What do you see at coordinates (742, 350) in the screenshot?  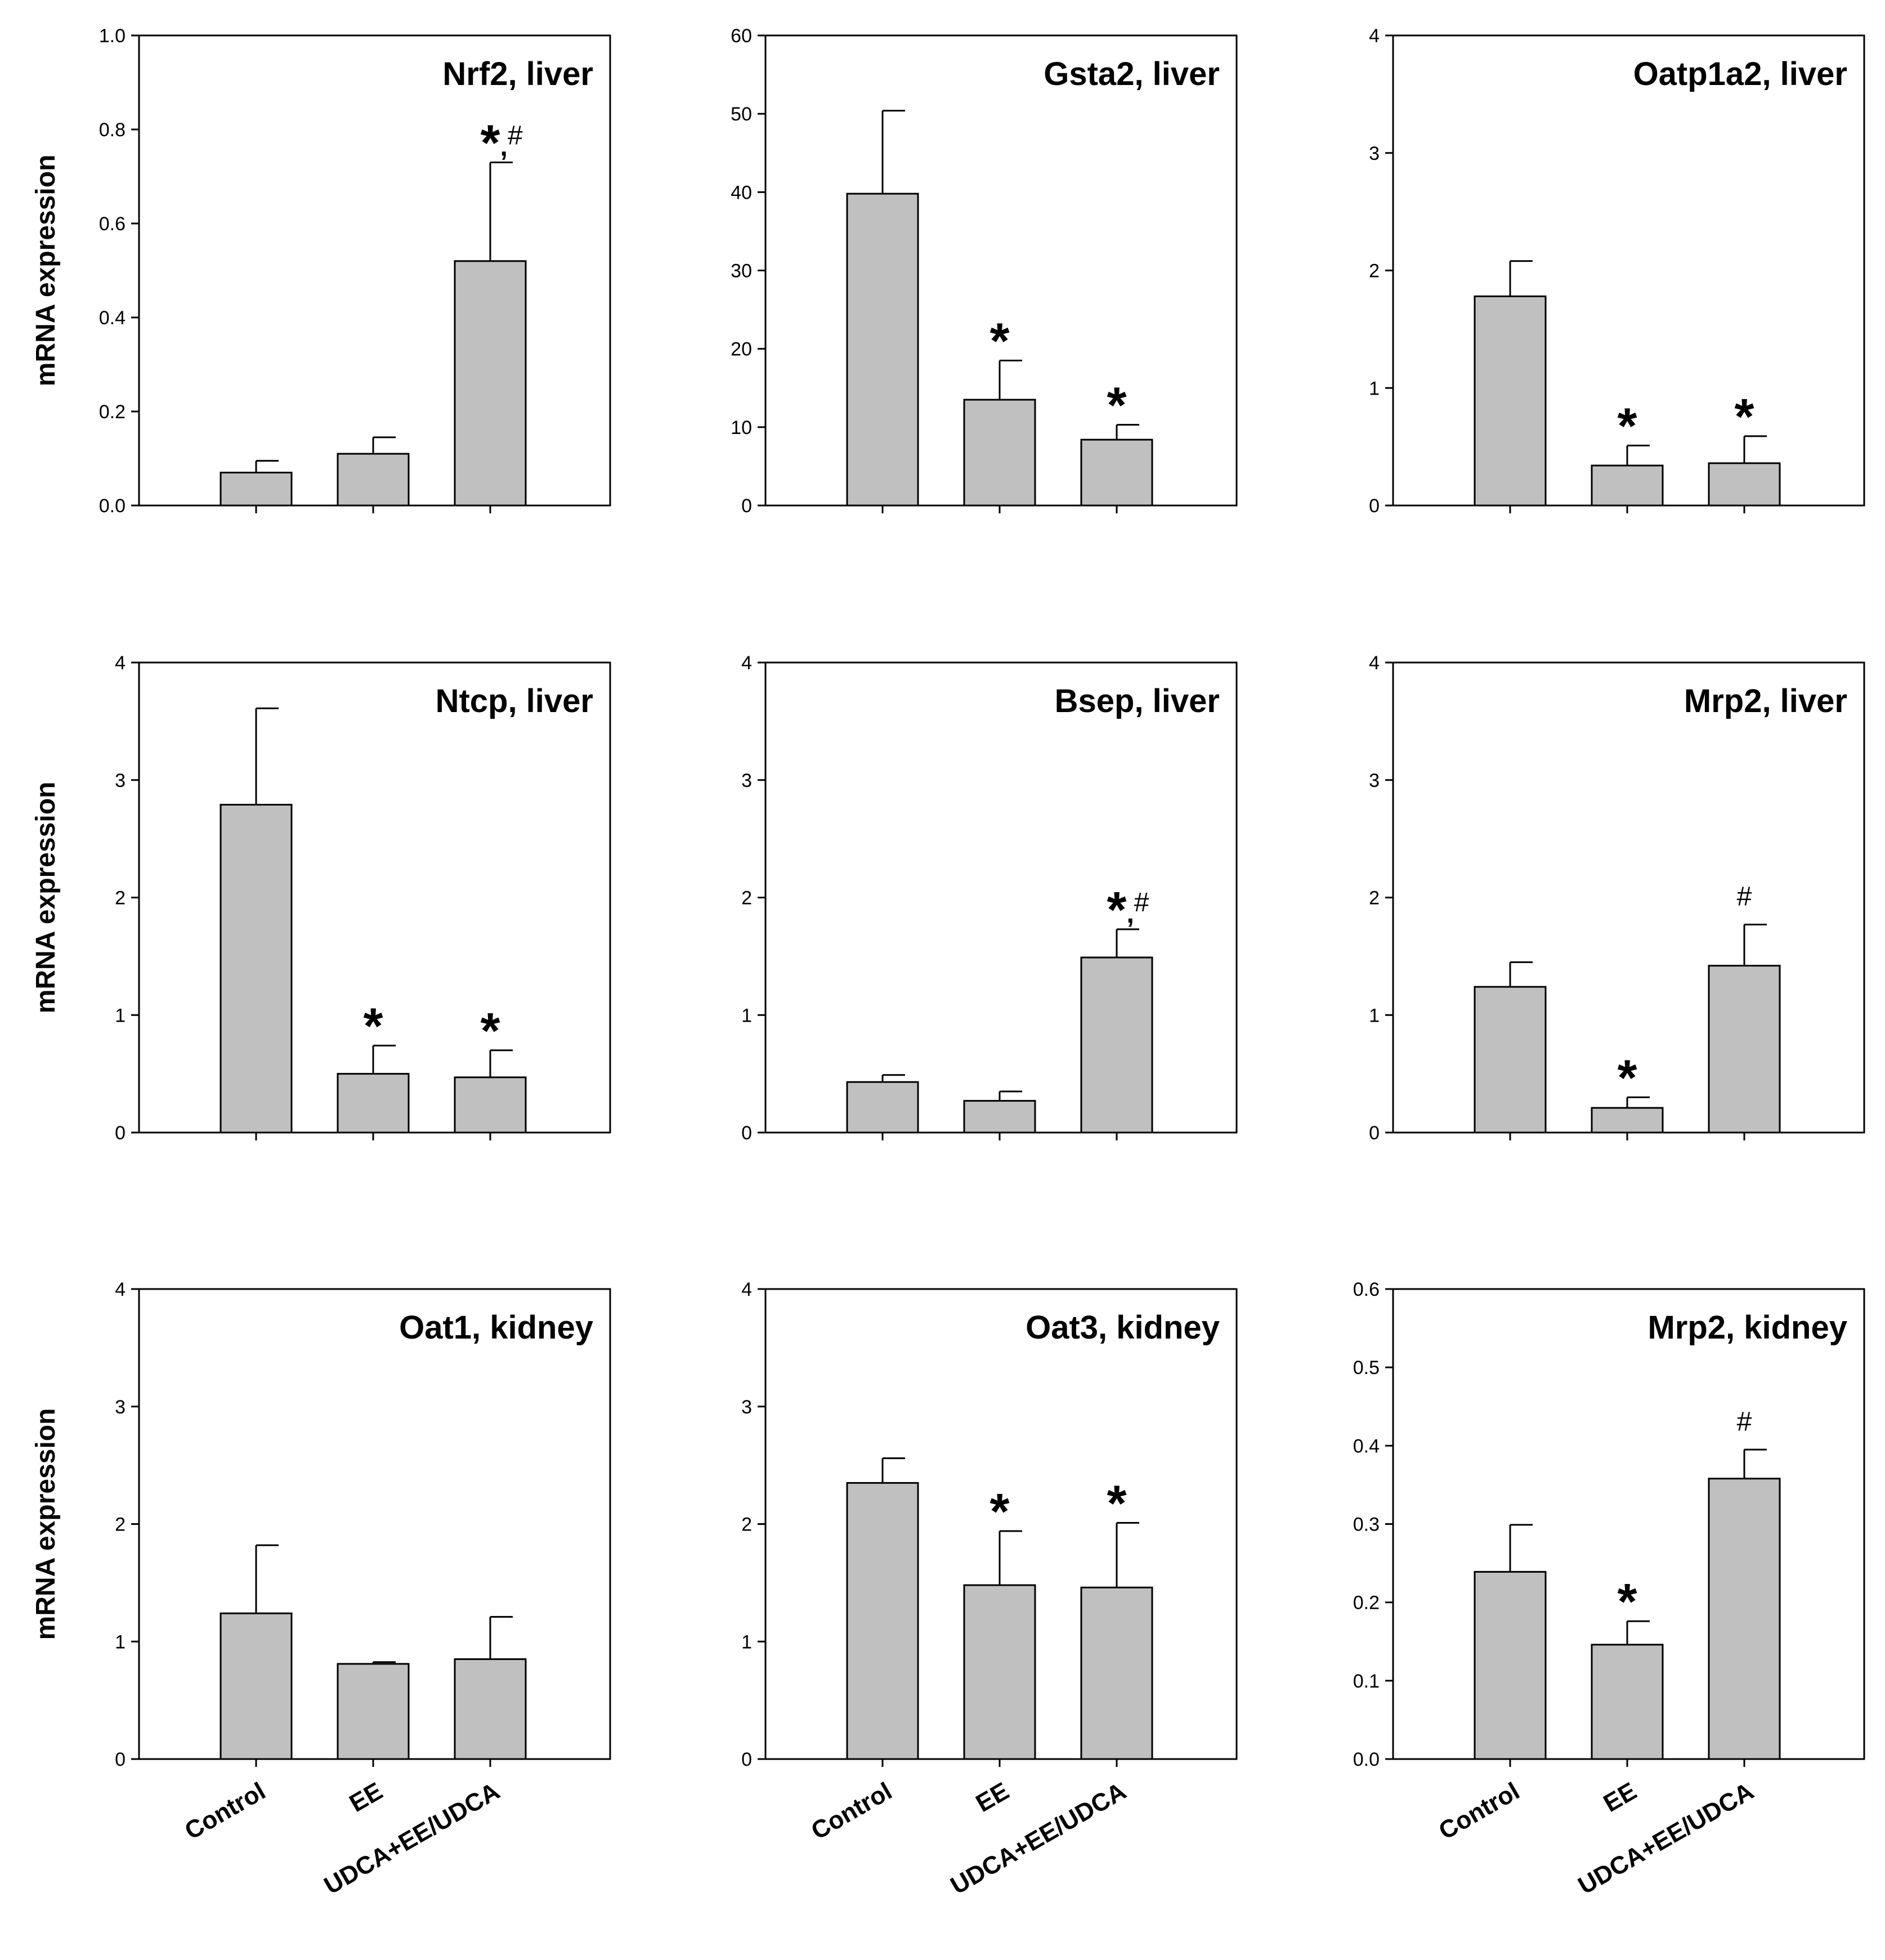 I see `y-tick-label: 20` at bounding box center [742, 350].